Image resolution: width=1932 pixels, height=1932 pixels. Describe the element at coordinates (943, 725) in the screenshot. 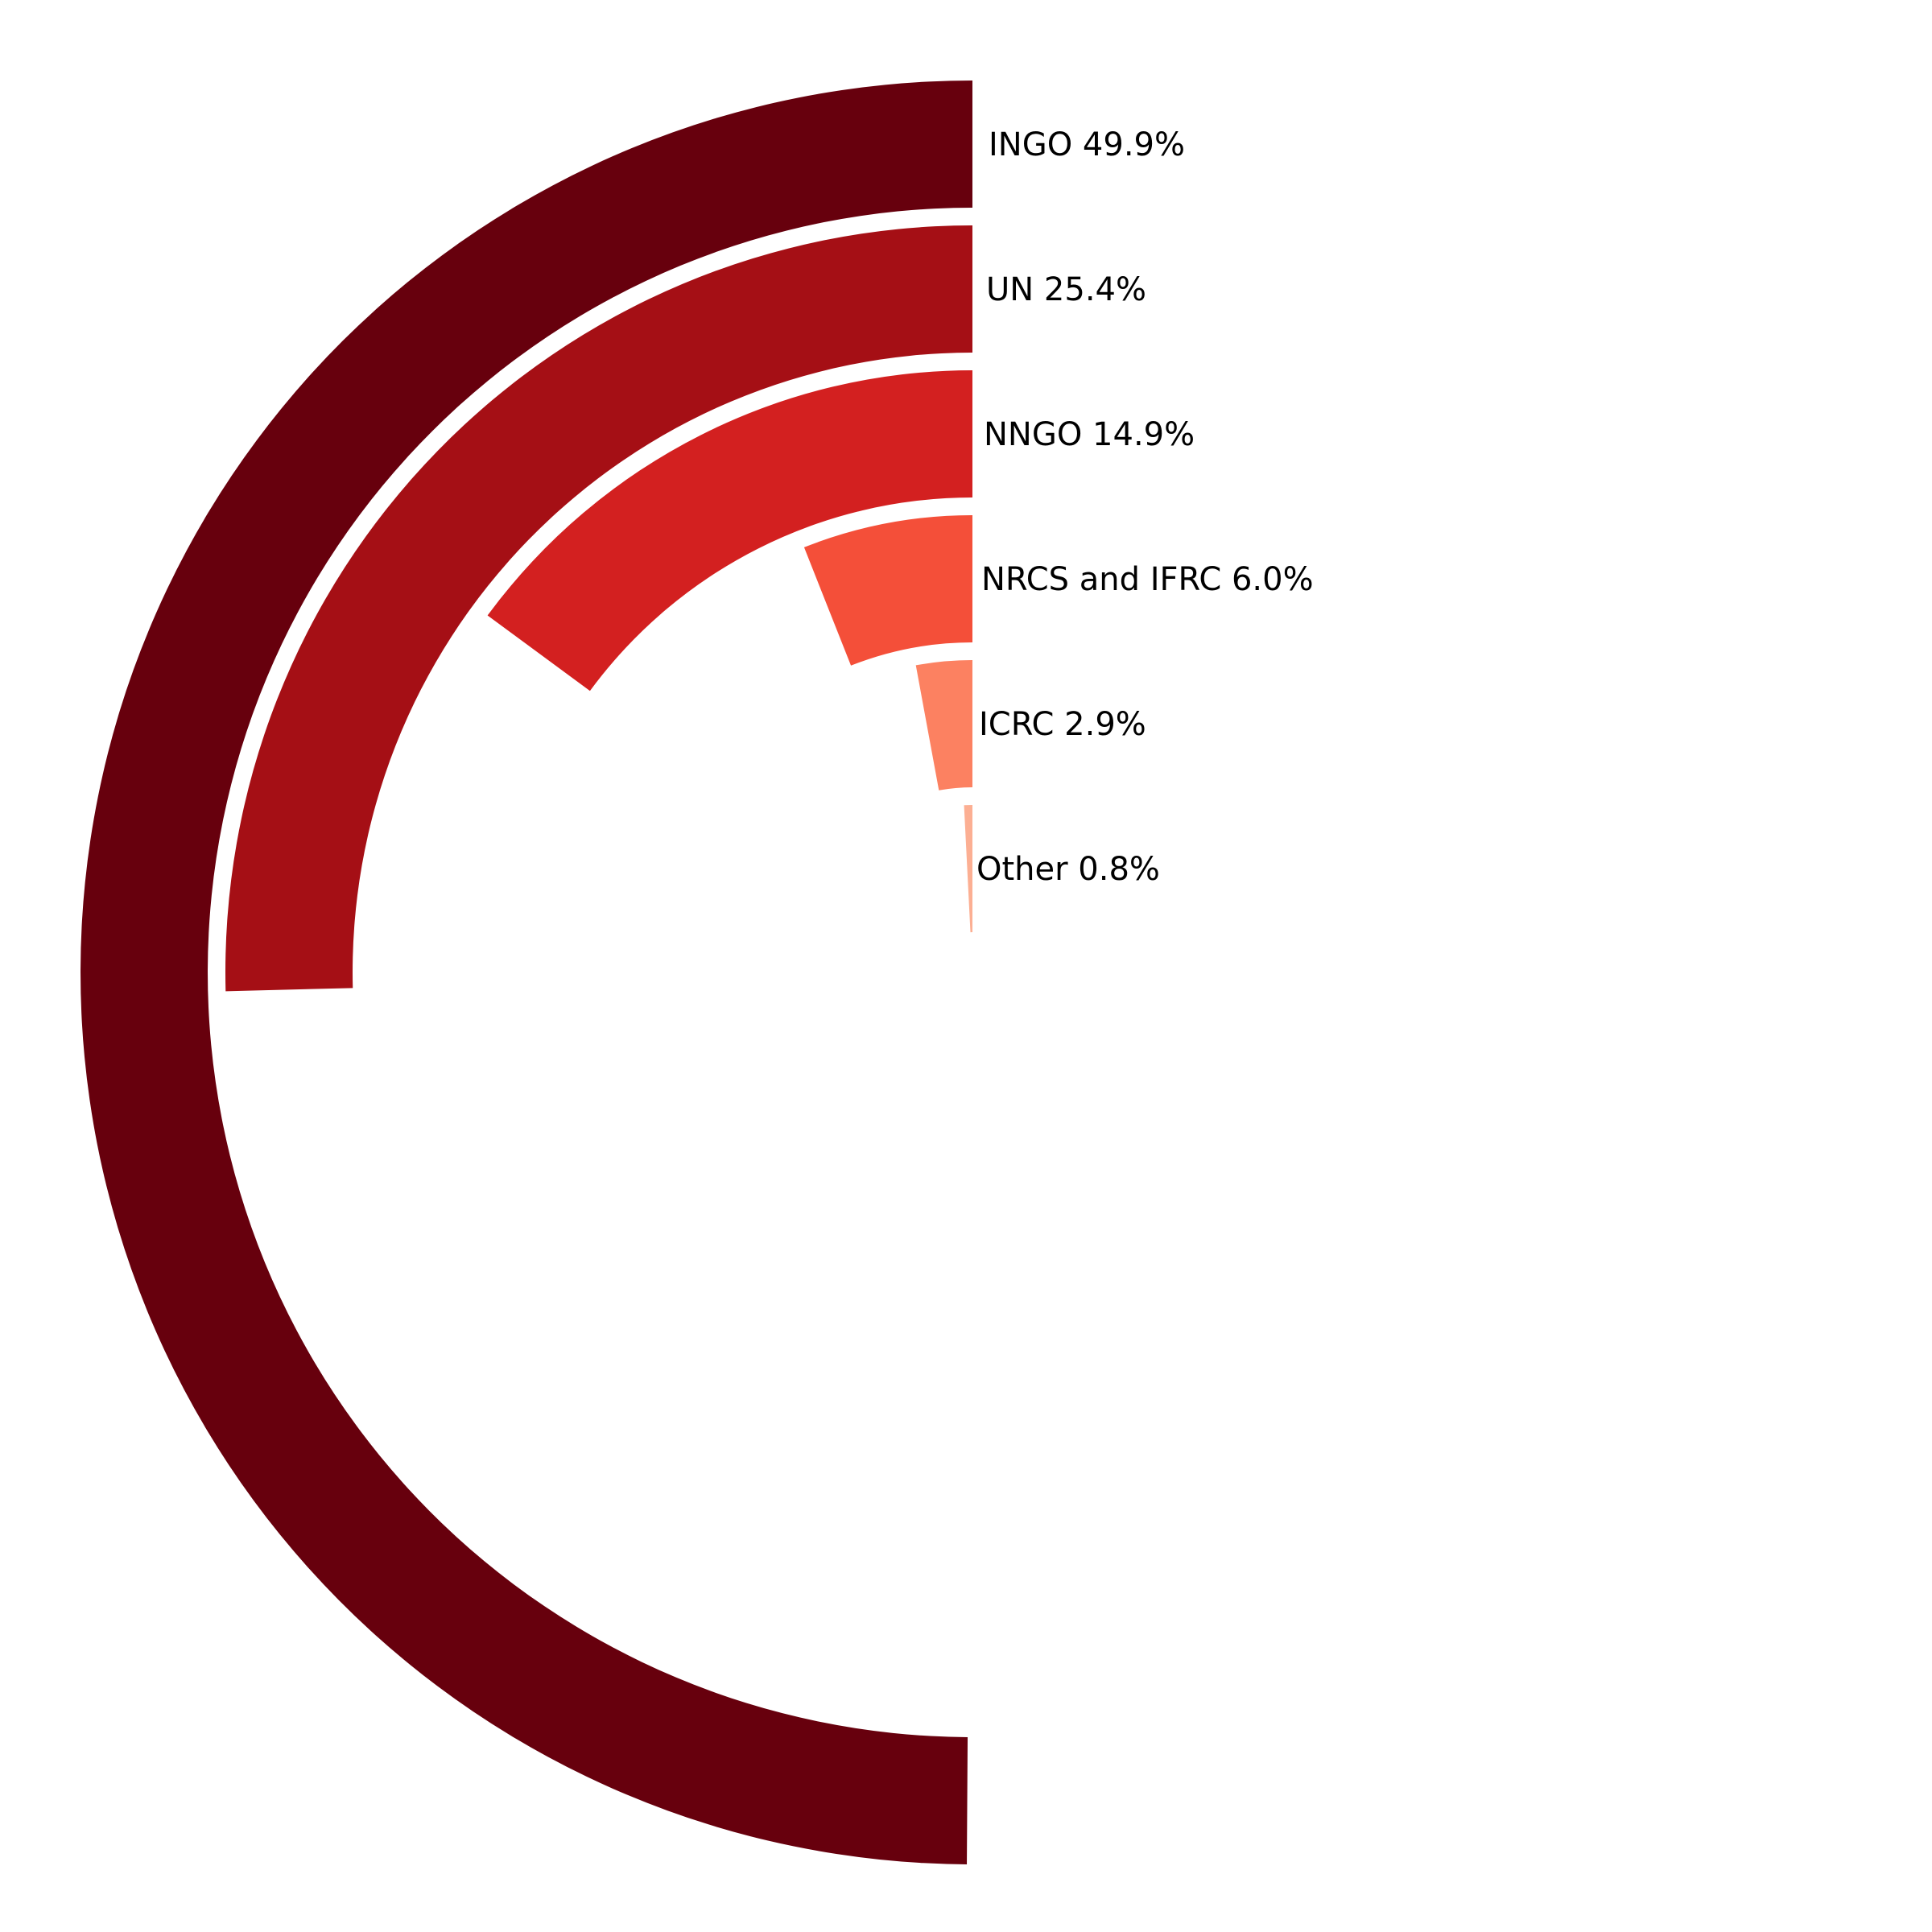

I see `ring-bar-icrc` at that location.